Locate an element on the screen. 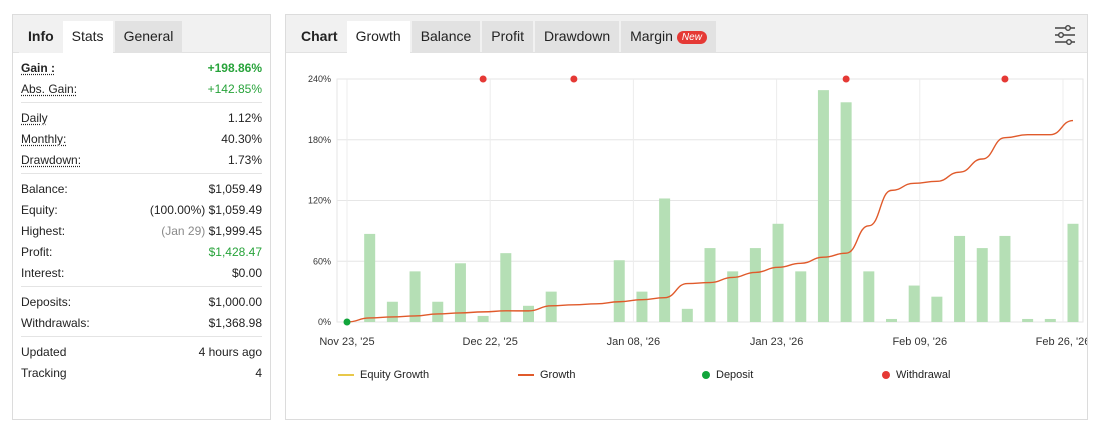  y-tick-label: 180% is located at coordinates (319, 140).